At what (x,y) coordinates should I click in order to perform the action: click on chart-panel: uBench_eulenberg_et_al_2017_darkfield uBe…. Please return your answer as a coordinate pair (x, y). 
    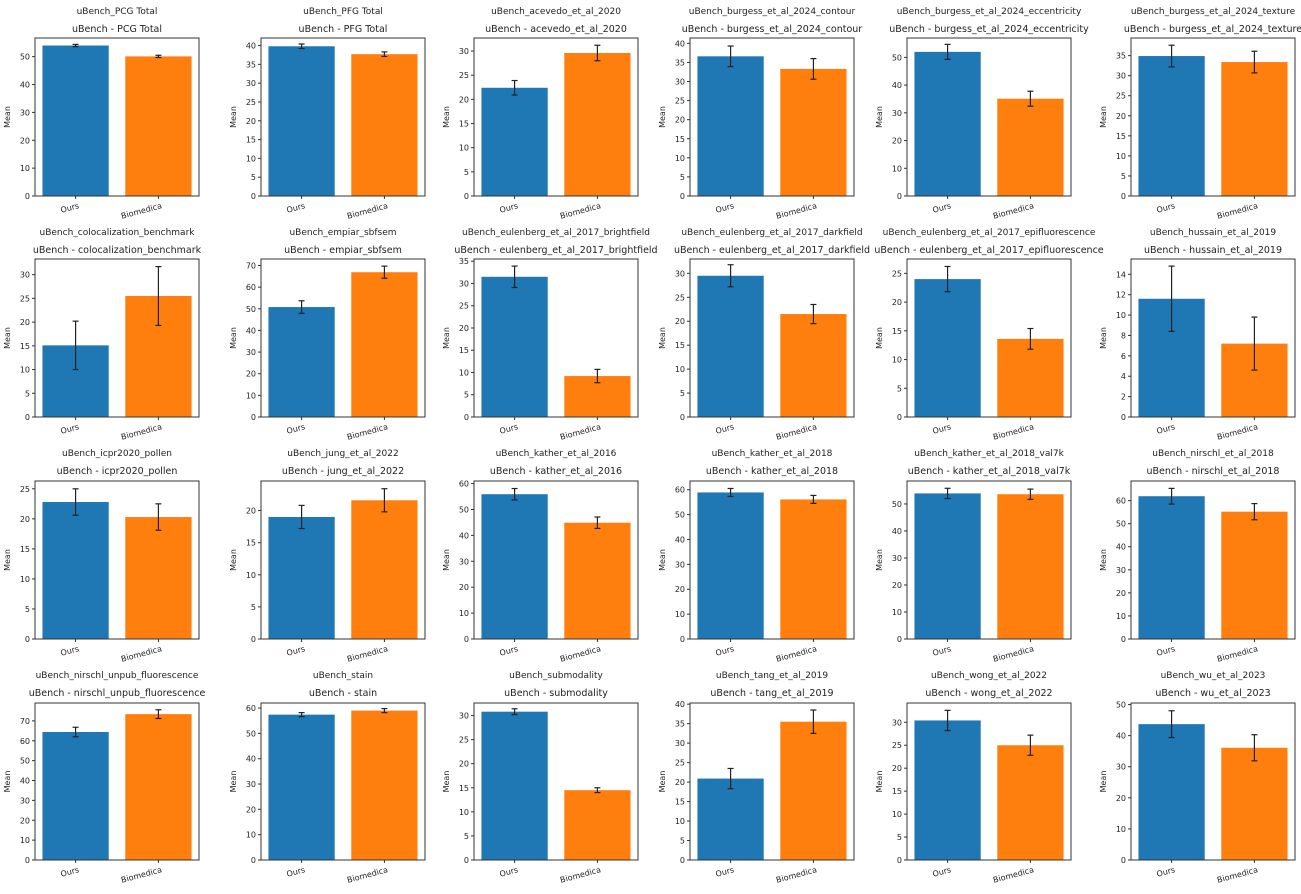
    Looking at the image, I should click on (764, 335).